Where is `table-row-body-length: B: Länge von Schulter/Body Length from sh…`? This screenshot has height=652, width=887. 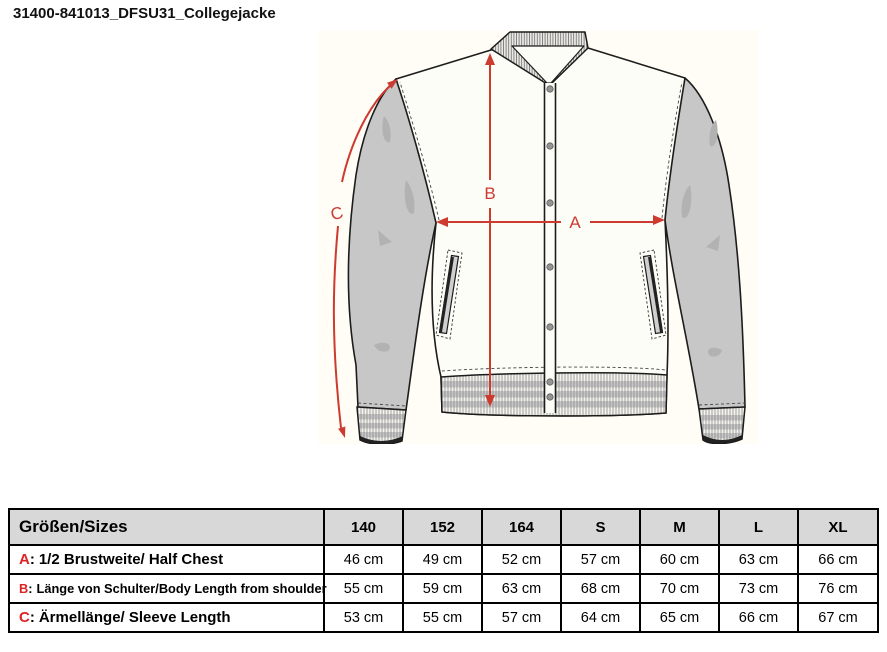
table-row-body-length: B: Länge von Schulter/Body Length from sh… is located at coordinates (443, 588).